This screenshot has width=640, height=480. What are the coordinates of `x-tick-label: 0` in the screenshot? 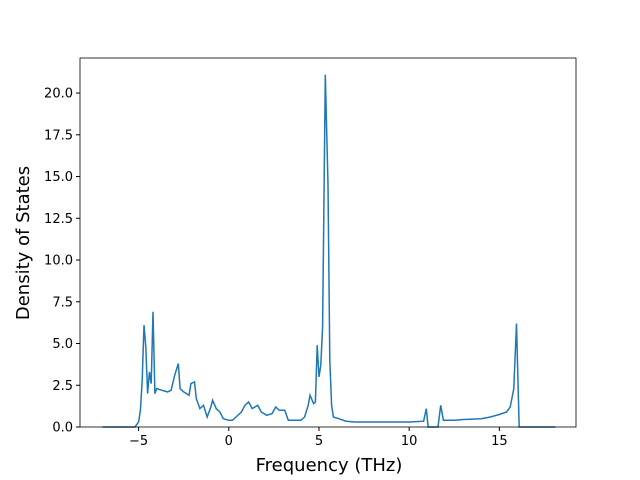 It's located at (229, 441).